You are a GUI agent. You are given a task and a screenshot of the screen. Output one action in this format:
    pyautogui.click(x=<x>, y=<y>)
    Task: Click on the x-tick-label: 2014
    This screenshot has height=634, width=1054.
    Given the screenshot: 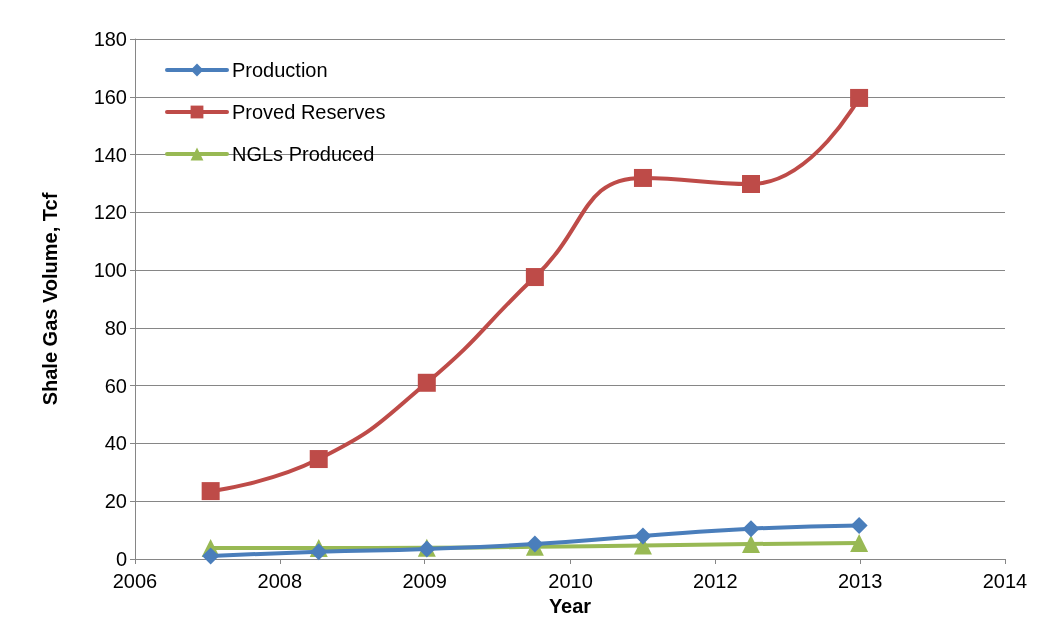 What is the action you would take?
    pyautogui.click(x=1005, y=581)
    